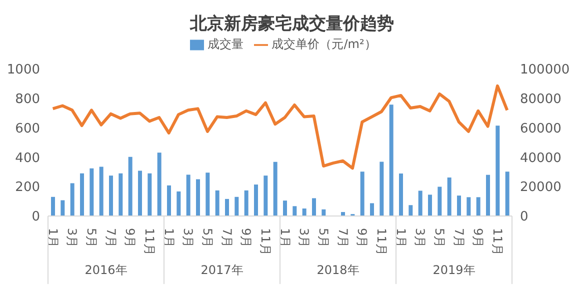  What do you see at coordinates (27, 100) in the screenshot?
I see `y-tick-label: 800` at bounding box center [27, 100].